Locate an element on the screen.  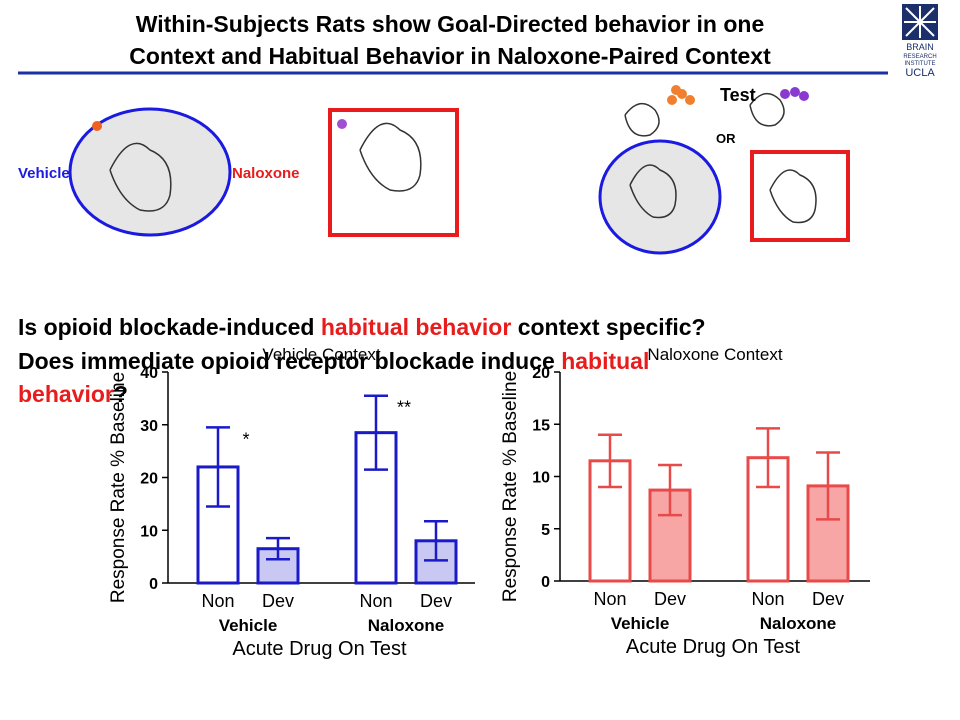
question-highlight: behavior is located at coordinates (66, 394).